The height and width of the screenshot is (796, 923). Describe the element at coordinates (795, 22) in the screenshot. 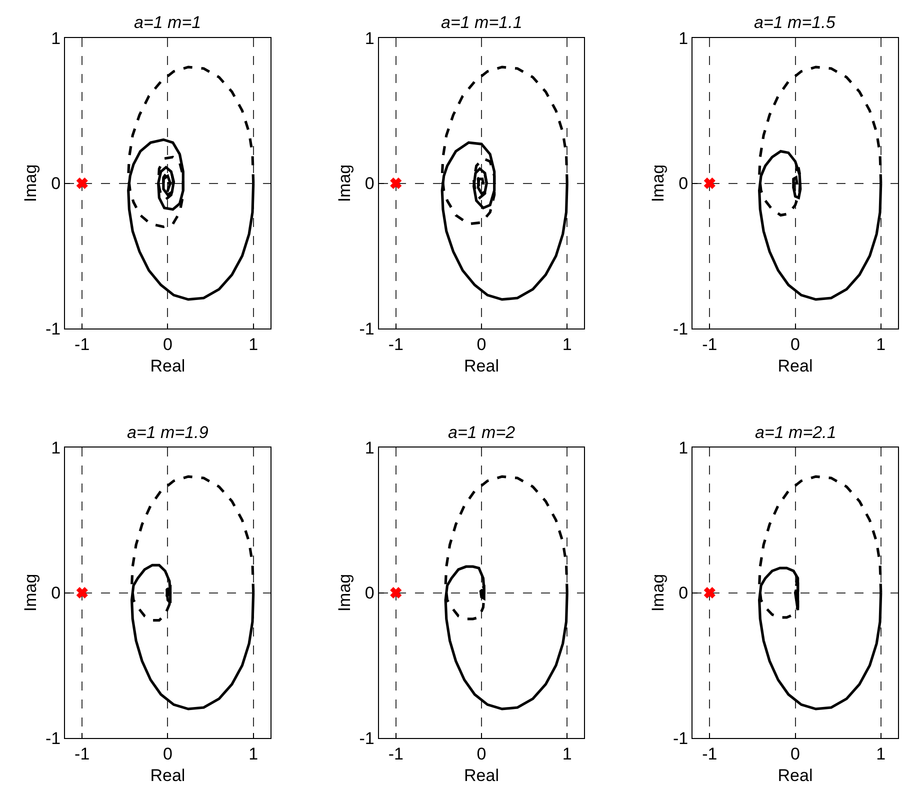

I see `chart-title: a=1 m=1.5` at that location.